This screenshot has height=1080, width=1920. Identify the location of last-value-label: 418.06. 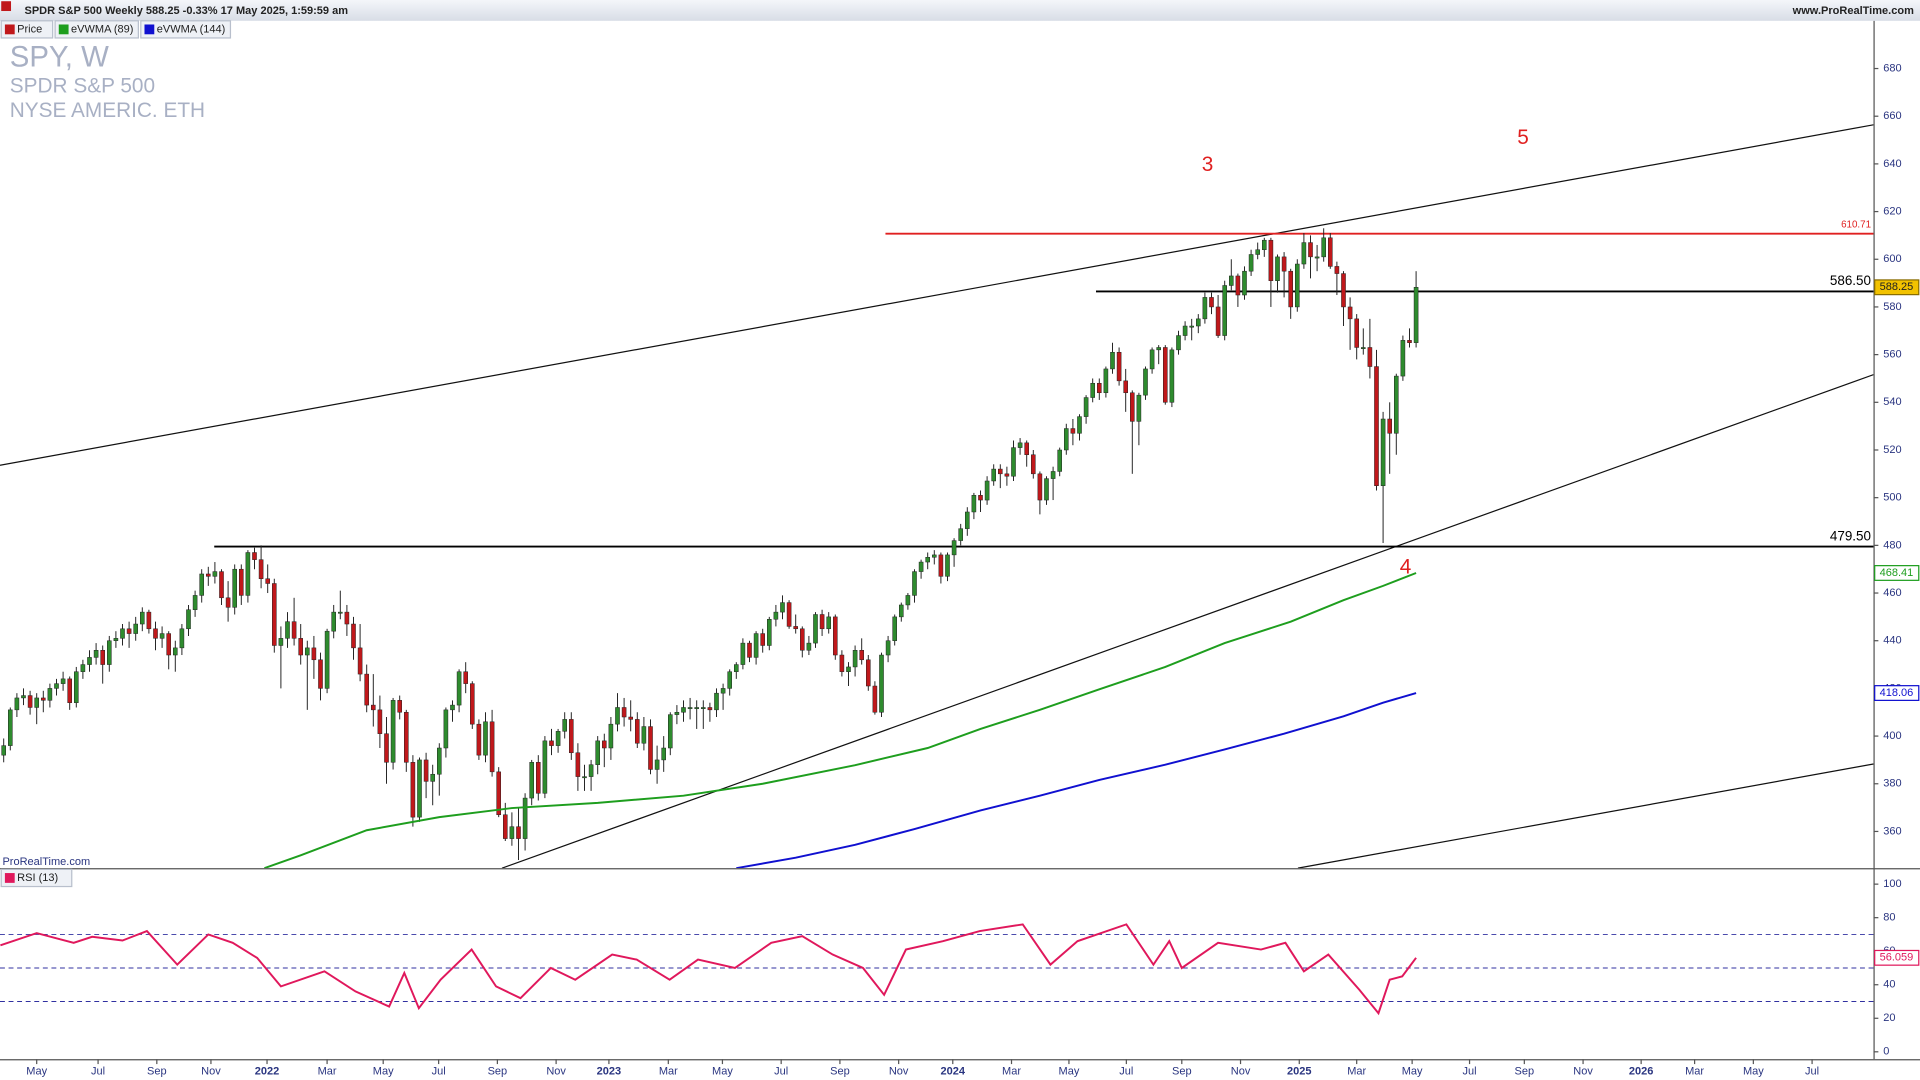
(1897, 693).